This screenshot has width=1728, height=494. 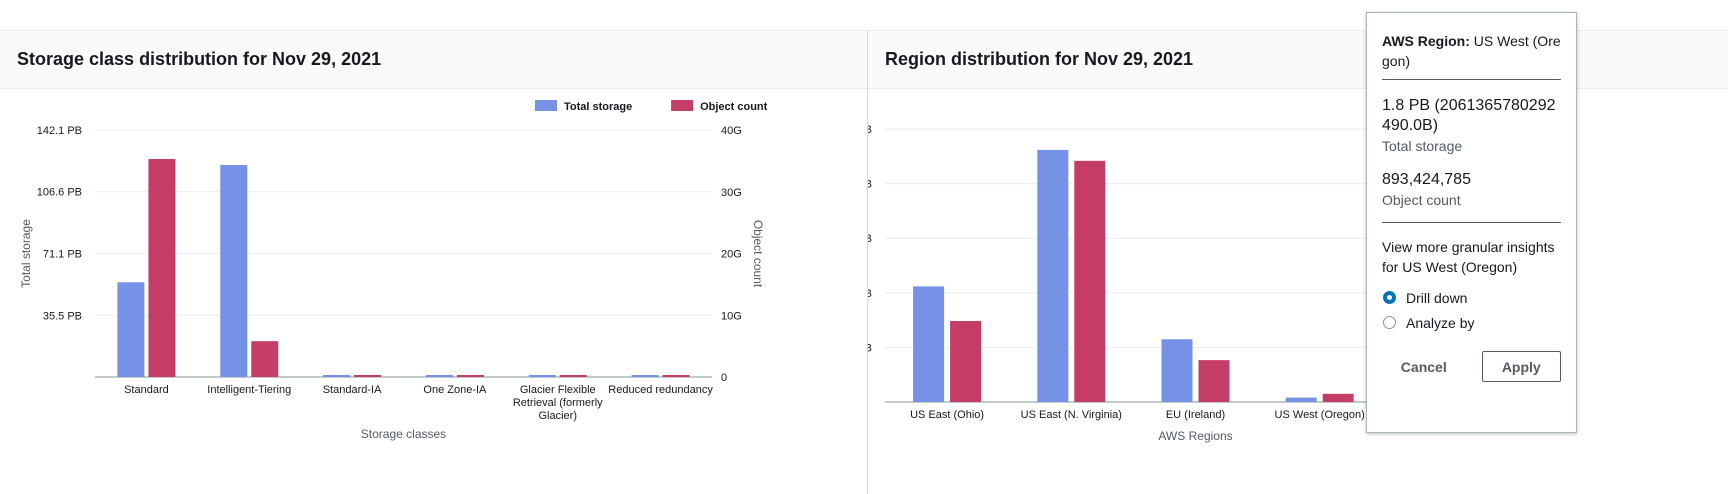 What do you see at coordinates (62, 254) in the screenshot?
I see `y-tick-label: 71.1 PB` at bounding box center [62, 254].